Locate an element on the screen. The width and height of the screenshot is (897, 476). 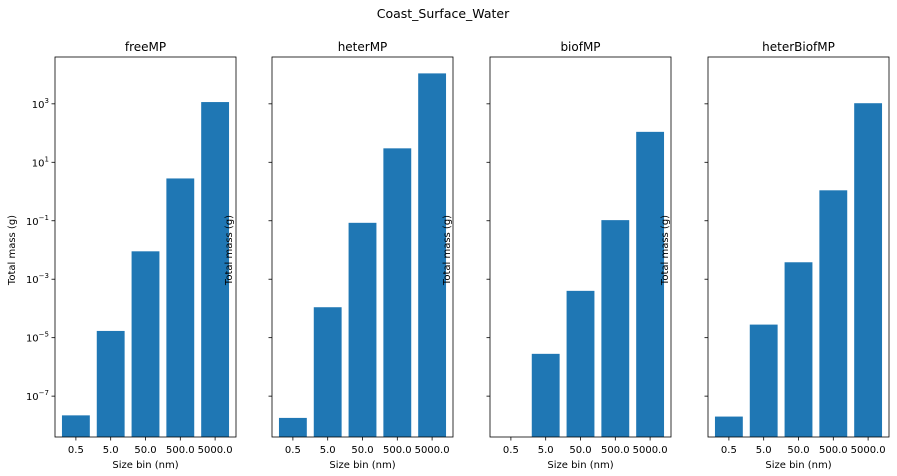
y-tick-exponent: −5 is located at coordinates (44, 335).